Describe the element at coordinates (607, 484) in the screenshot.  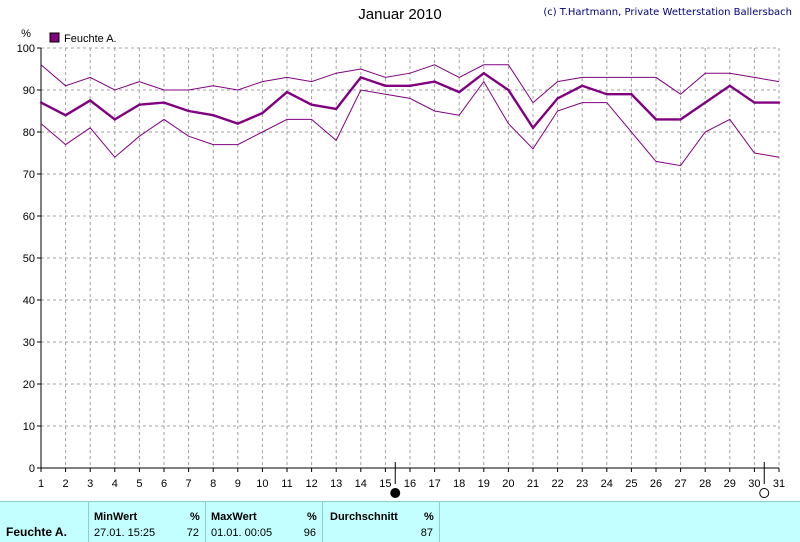
I see `x-tick-label: 24` at that location.